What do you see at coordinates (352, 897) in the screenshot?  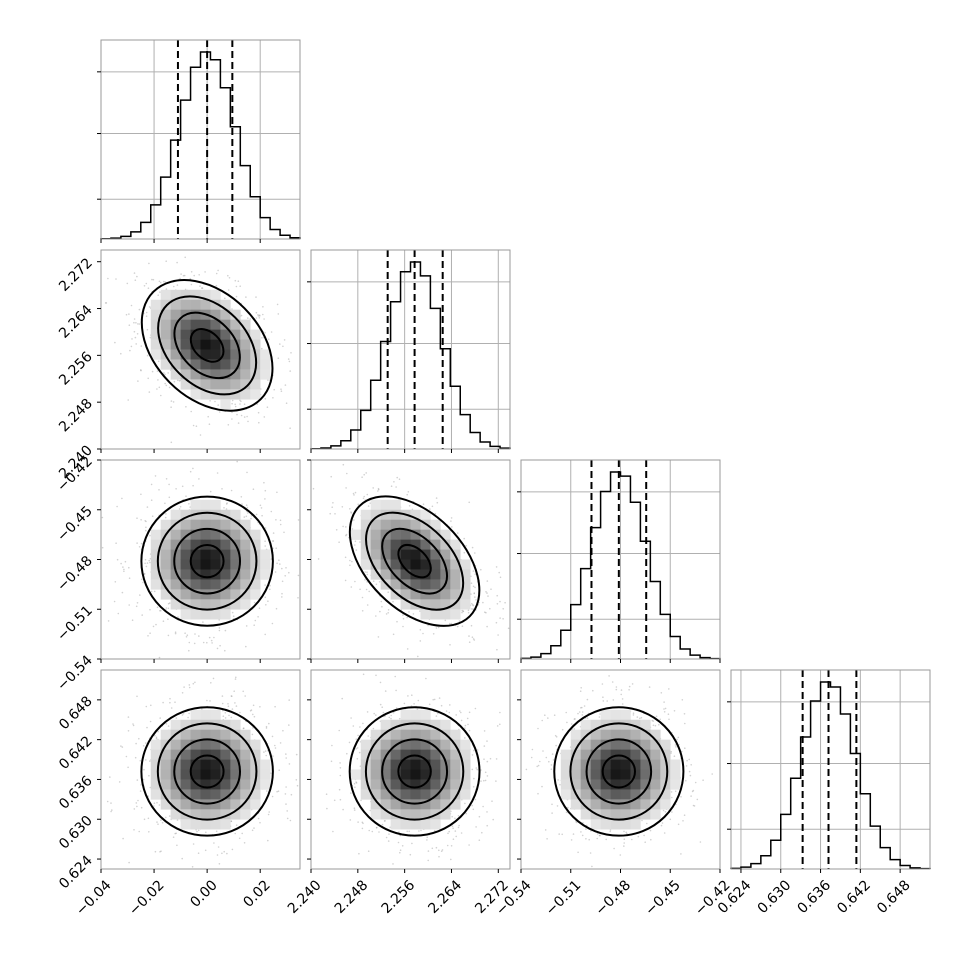 I see `x-tick-label: 2.248` at bounding box center [352, 897].